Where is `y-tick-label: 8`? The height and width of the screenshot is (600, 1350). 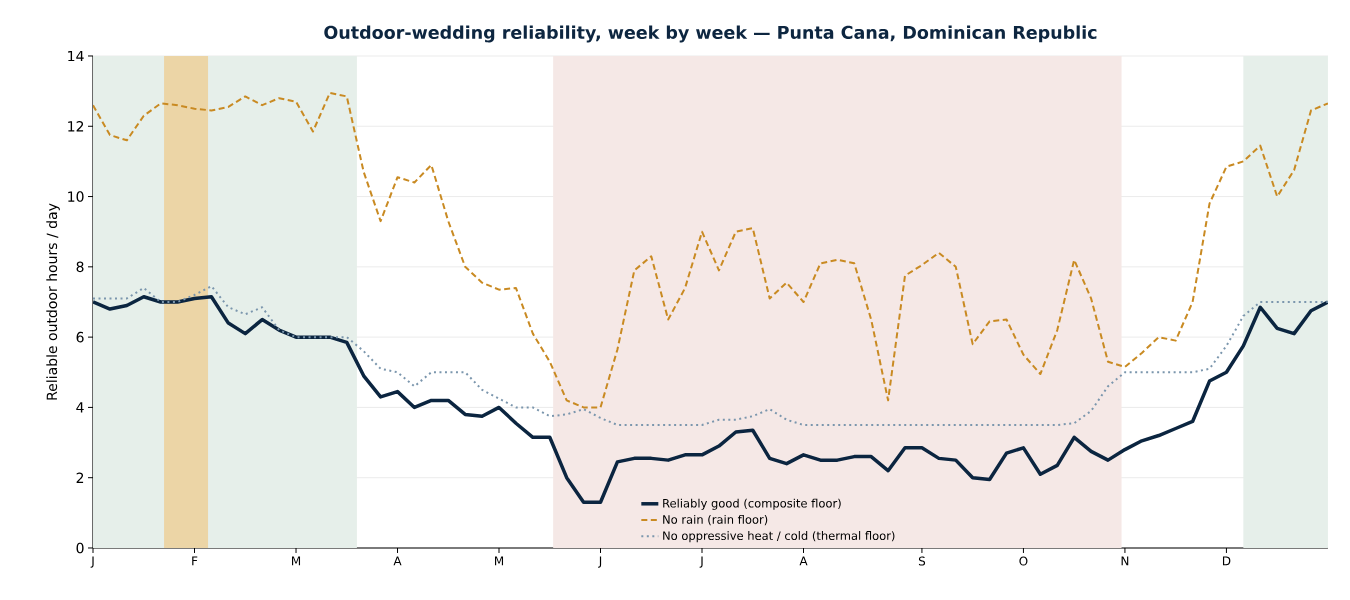
y-tick-label: 8 is located at coordinates (80, 267).